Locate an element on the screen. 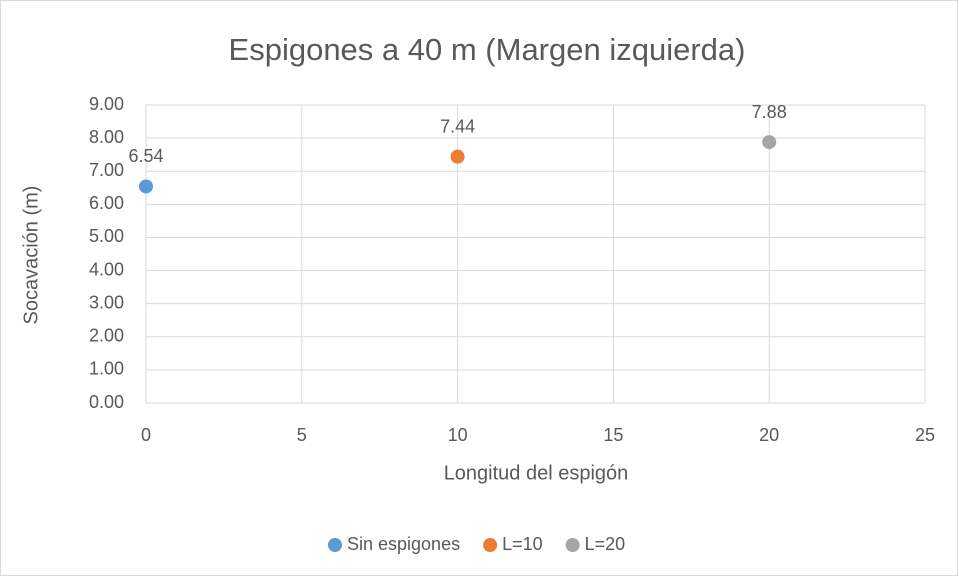 This screenshot has width=959, height=577. x-tick-label: 10 is located at coordinates (458, 435).